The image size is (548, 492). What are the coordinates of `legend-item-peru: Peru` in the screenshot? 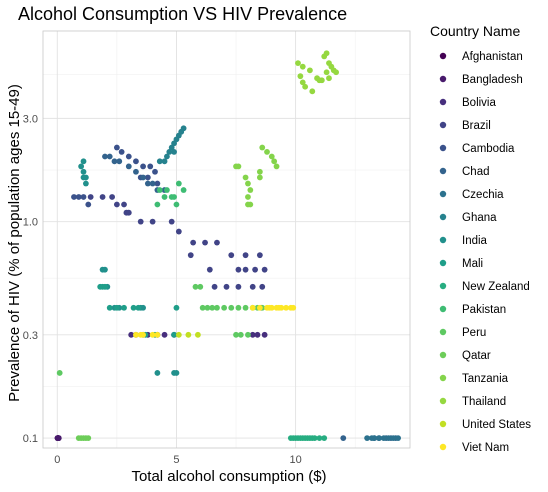 It's located at (462, 333).